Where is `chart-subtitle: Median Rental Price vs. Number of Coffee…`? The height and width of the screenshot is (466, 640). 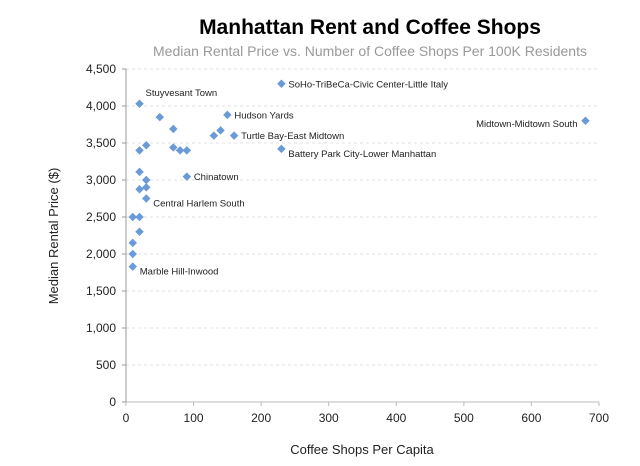
chart-subtitle: Median Rental Price vs. Number of Coffee… is located at coordinates (370, 51).